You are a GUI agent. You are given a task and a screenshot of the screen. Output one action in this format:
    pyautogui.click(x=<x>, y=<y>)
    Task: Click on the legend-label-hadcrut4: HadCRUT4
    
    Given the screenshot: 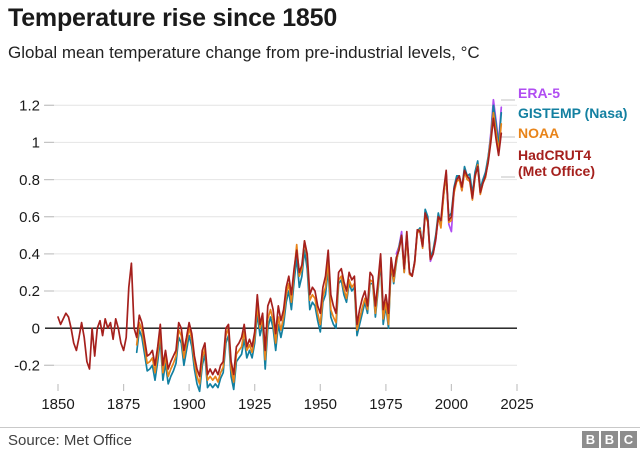 What is the action you would take?
    pyautogui.click(x=555, y=155)
    